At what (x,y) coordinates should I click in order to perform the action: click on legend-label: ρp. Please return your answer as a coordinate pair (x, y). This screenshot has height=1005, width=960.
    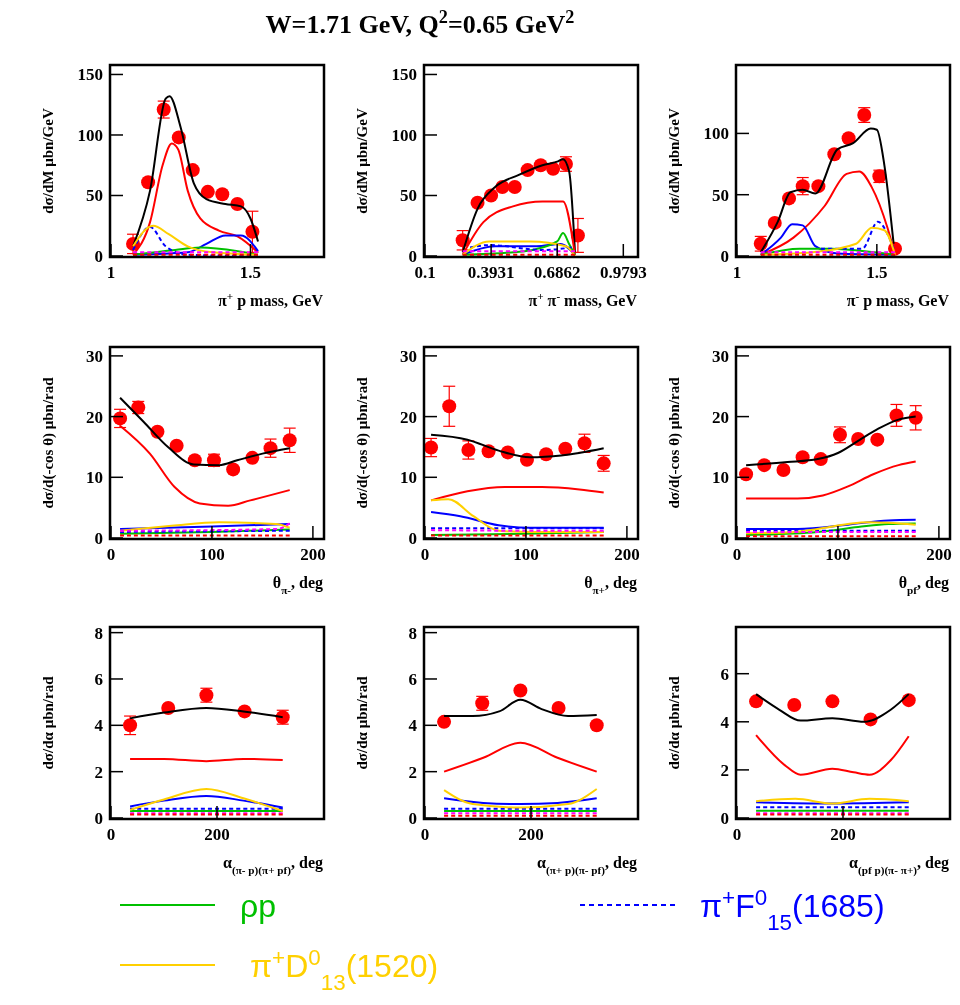
    Looking at the image, I should click on (258, 906).